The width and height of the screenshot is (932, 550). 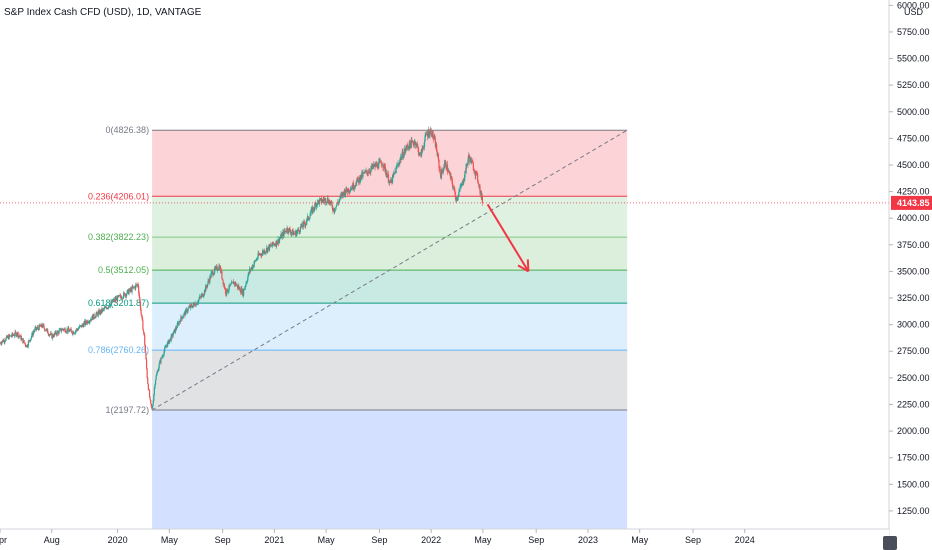 I want to click on time-tick-label: 2024, so click(x=745, y=540).